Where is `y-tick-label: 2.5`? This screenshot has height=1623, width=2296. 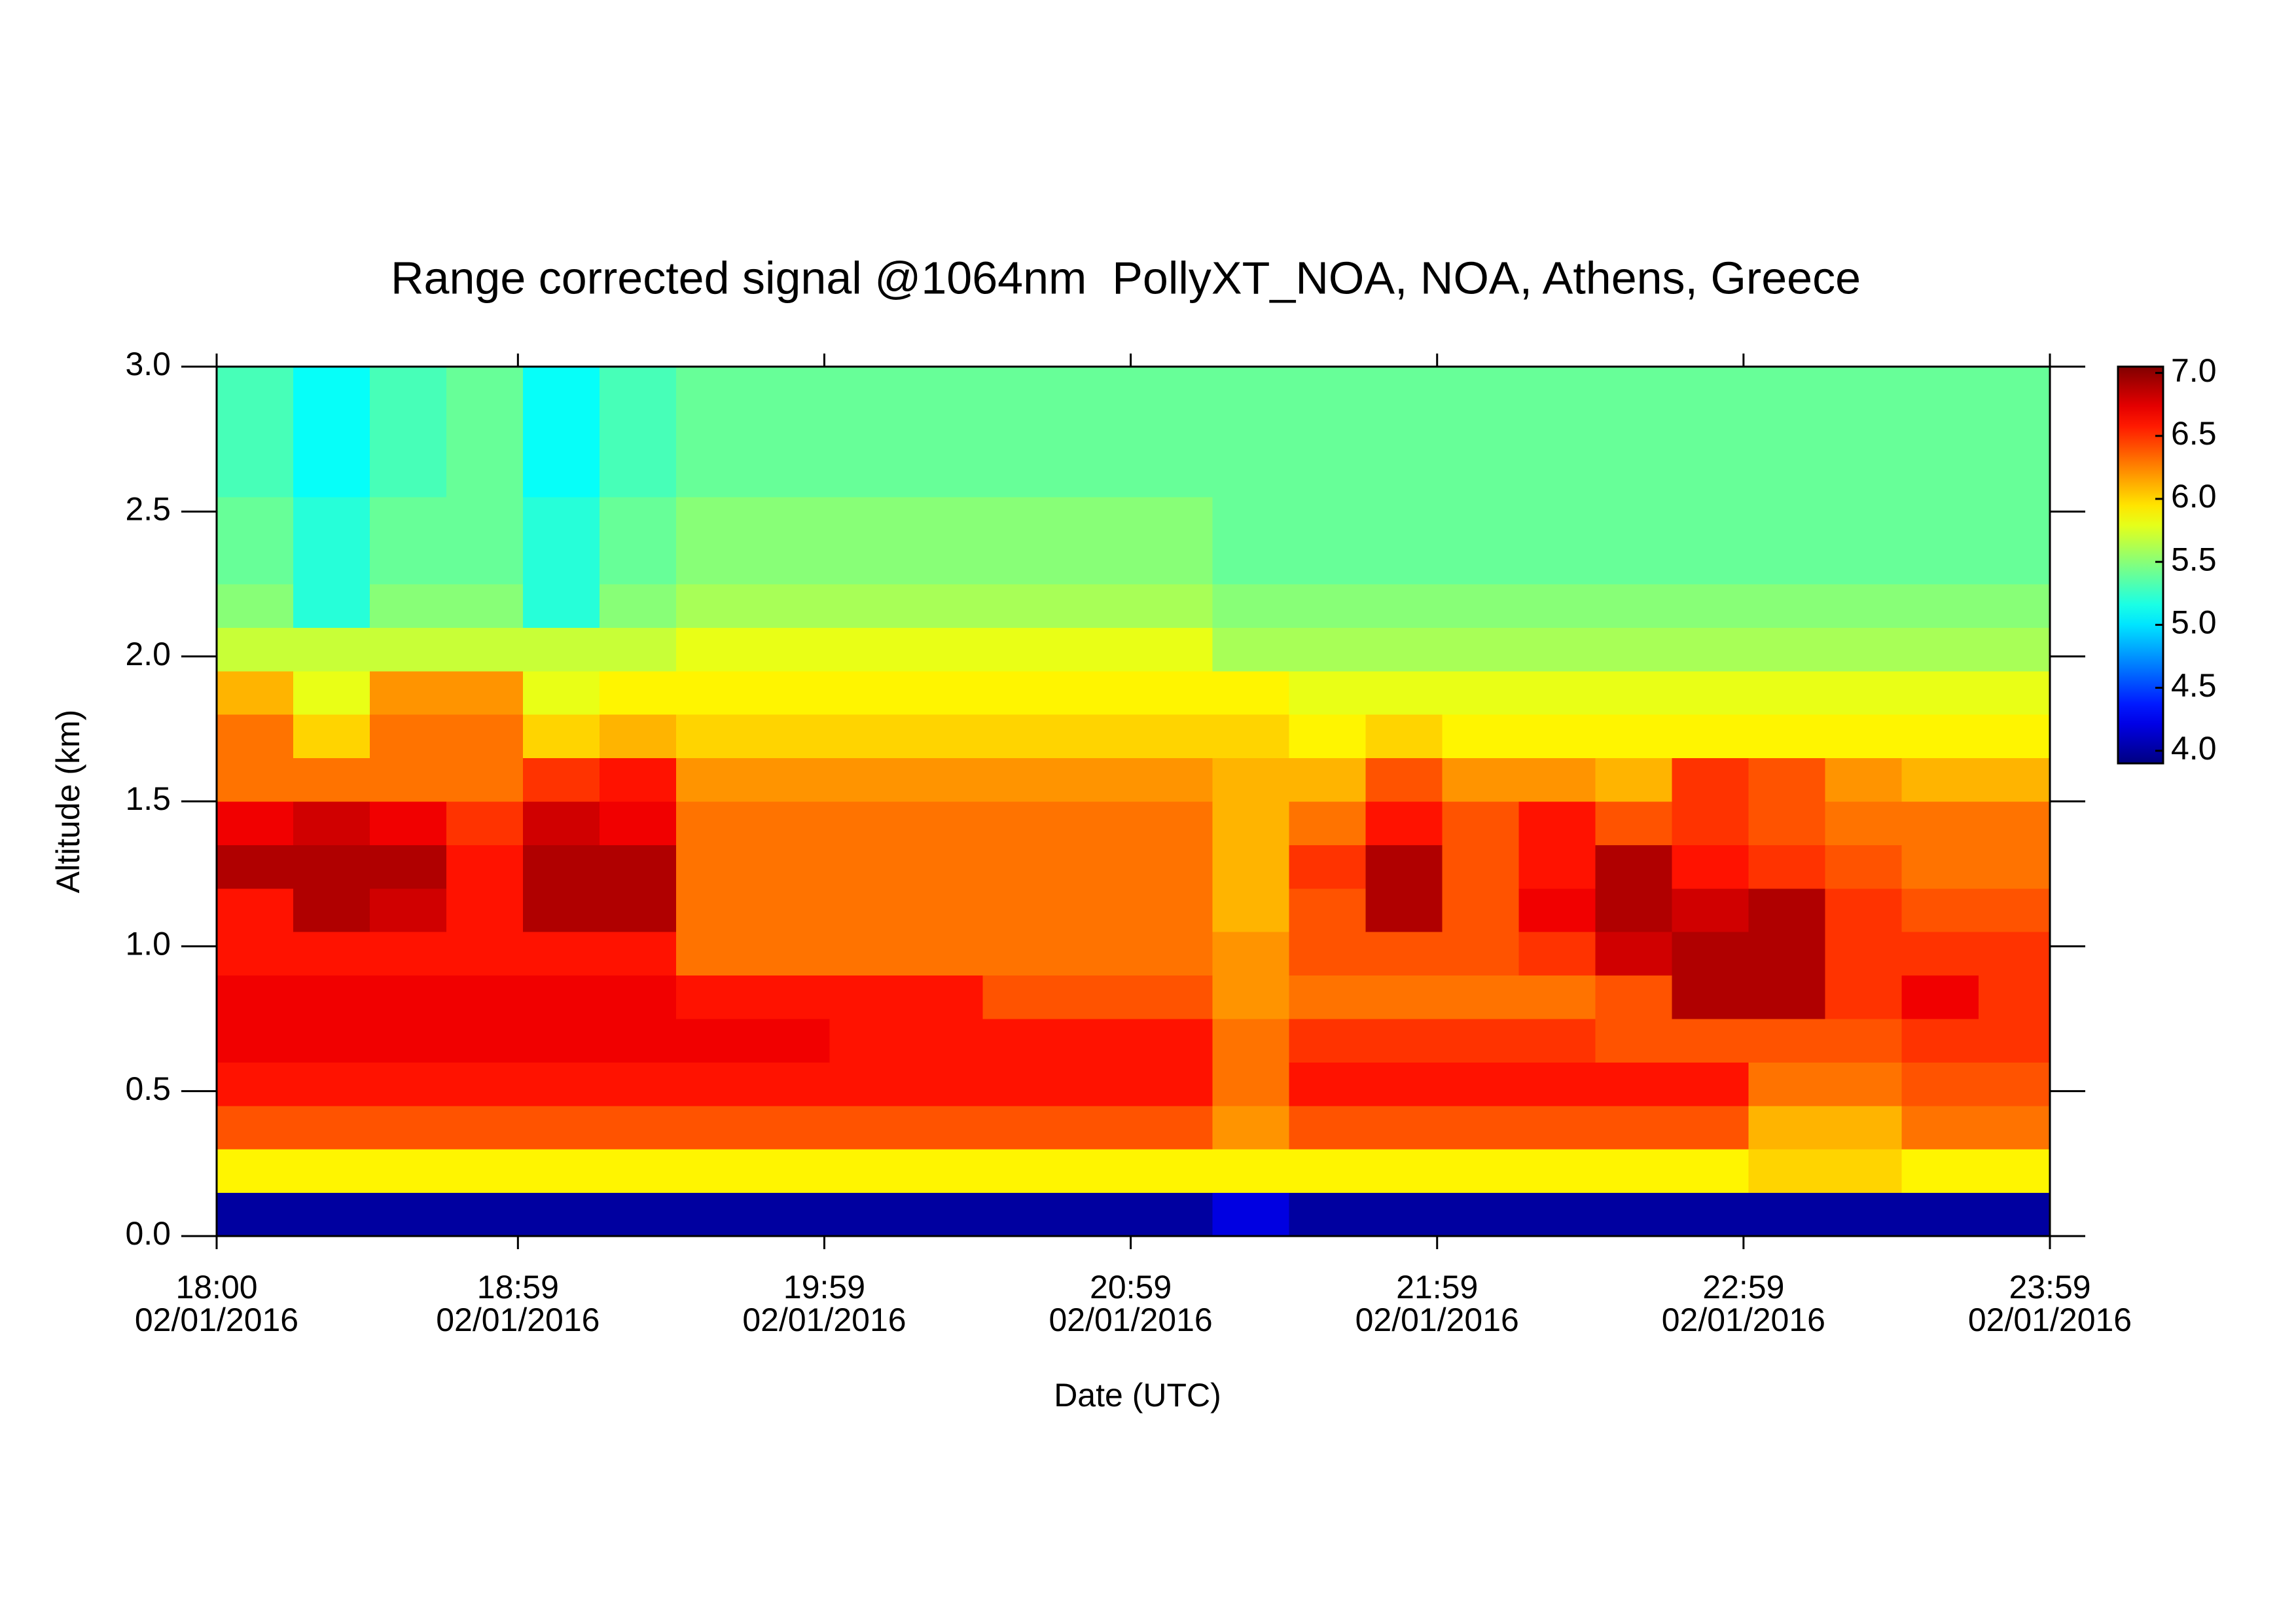
y-tick-label: 2.5 is located at coordinates (148, 509).